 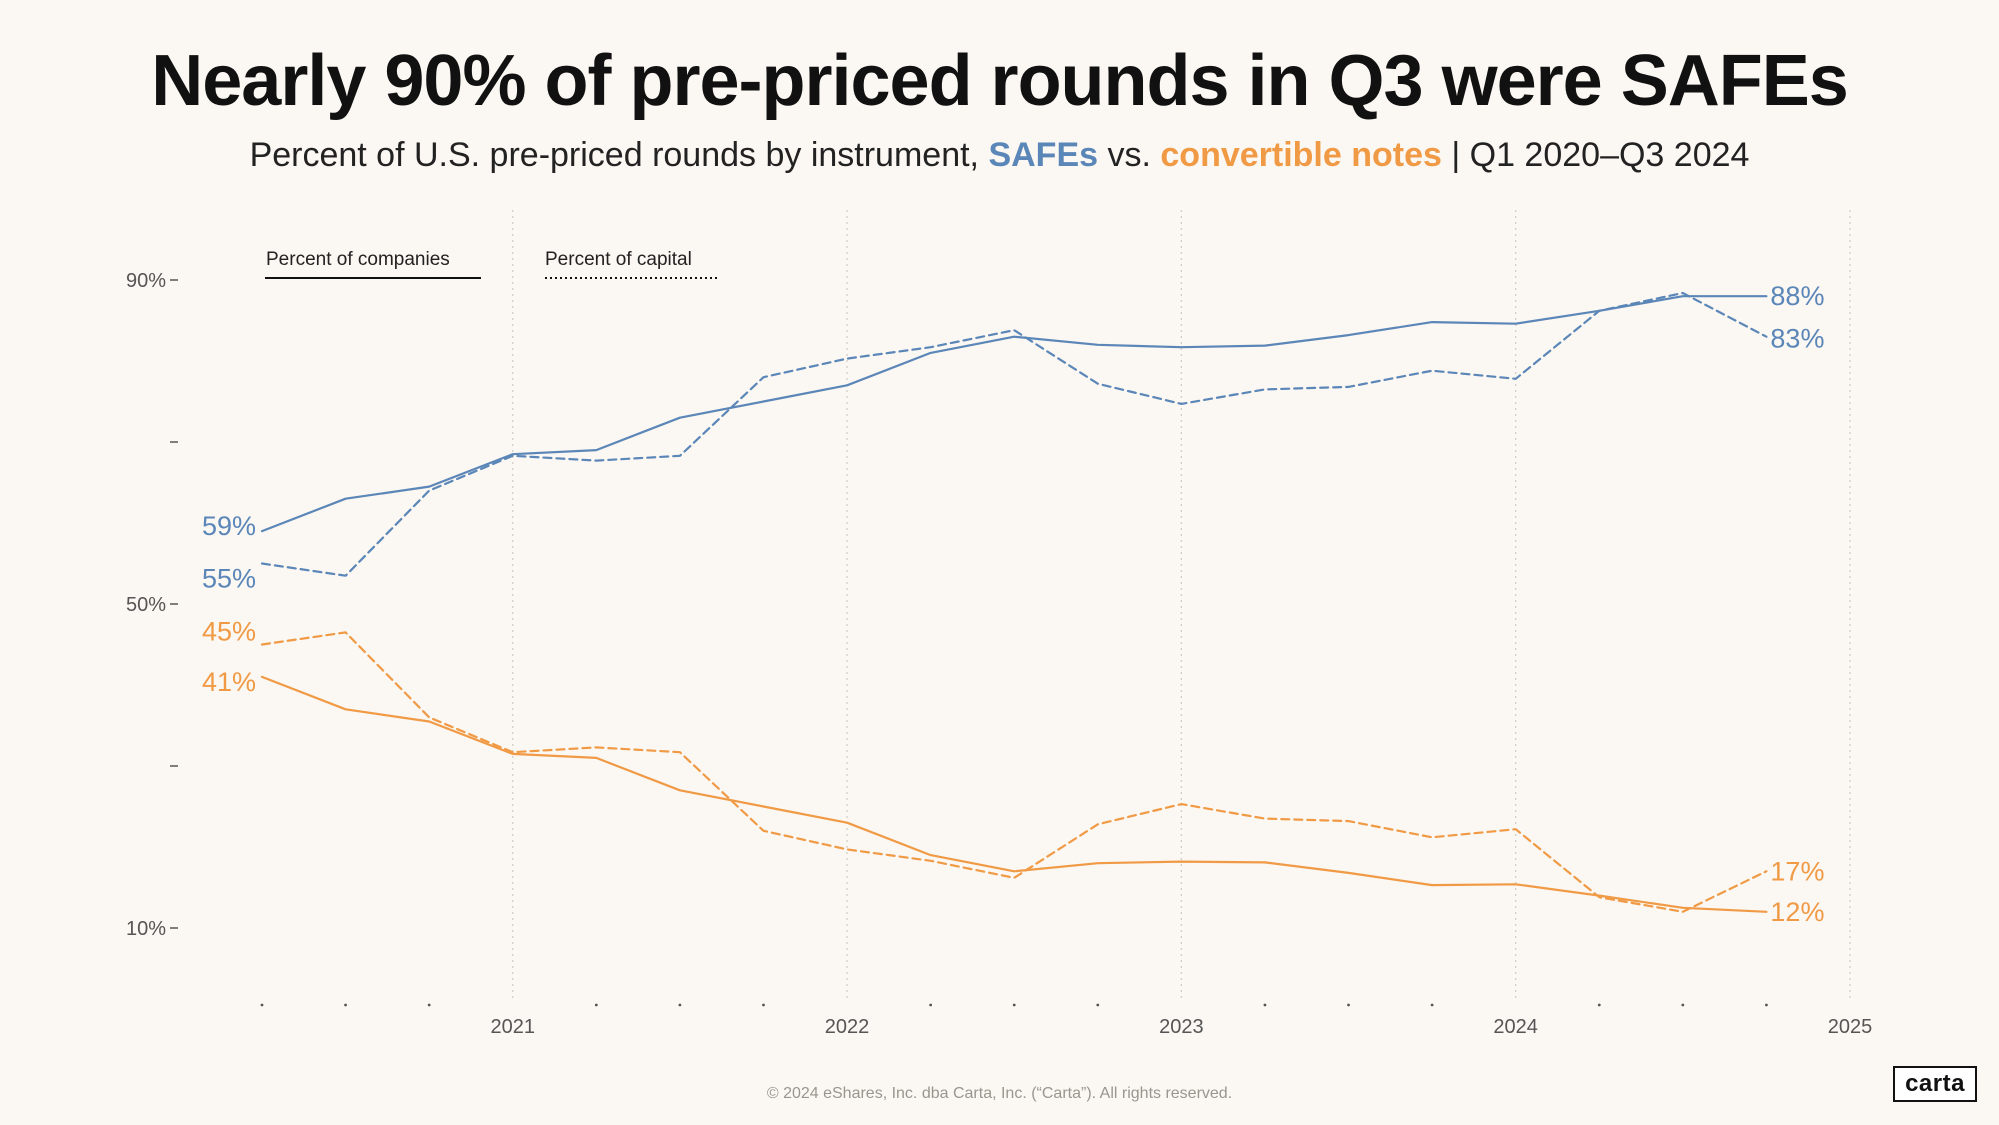 I want to click on start-label-safes-companies: 59%, so click(x=229, y=526).